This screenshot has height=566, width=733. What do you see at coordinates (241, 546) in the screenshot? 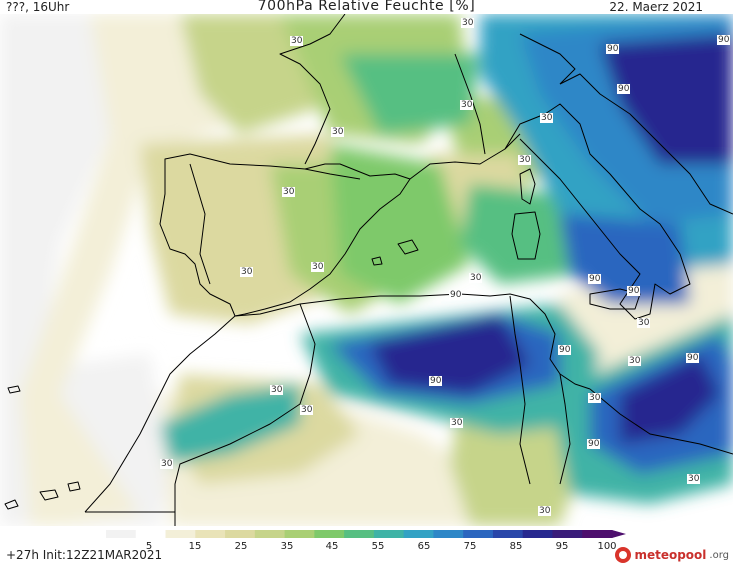
I see `colorbar-tick: 25` at bounding box center [241, 546].